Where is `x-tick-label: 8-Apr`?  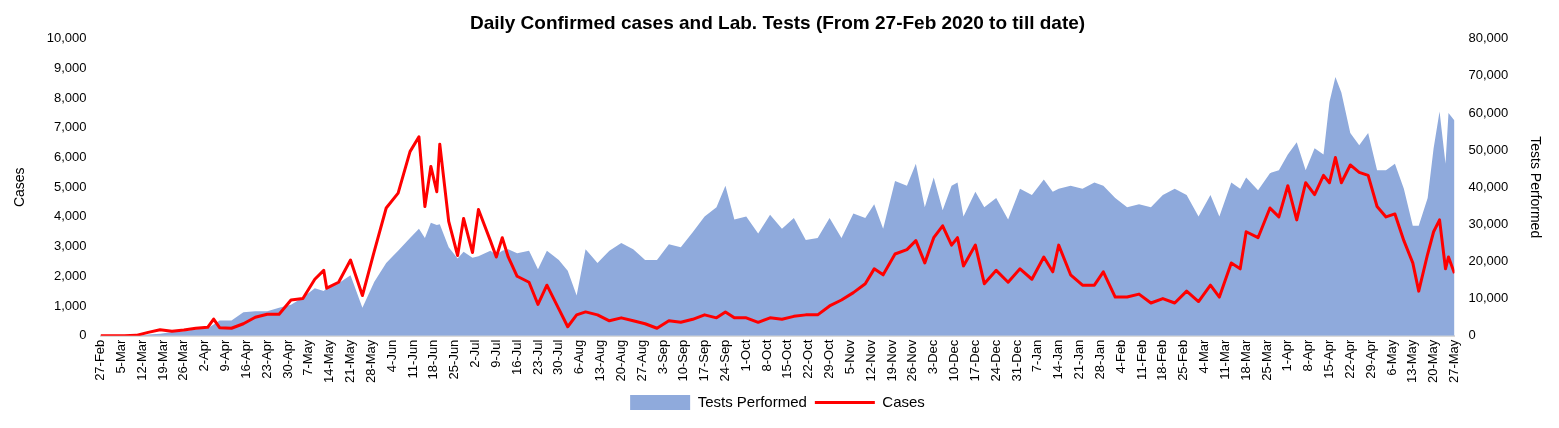
x-tick-label: 8-Apr is located at coordinates (1308, 355).